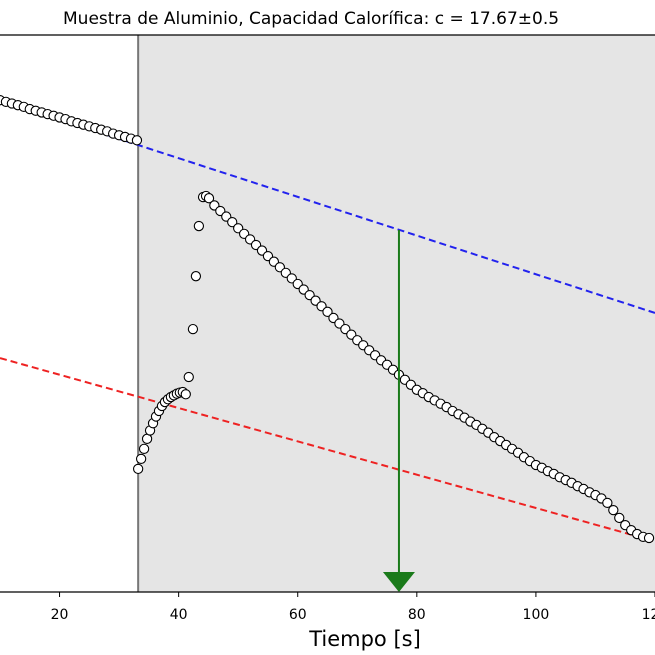  I want to click on x-tick-label: 80, so click(417, 615).